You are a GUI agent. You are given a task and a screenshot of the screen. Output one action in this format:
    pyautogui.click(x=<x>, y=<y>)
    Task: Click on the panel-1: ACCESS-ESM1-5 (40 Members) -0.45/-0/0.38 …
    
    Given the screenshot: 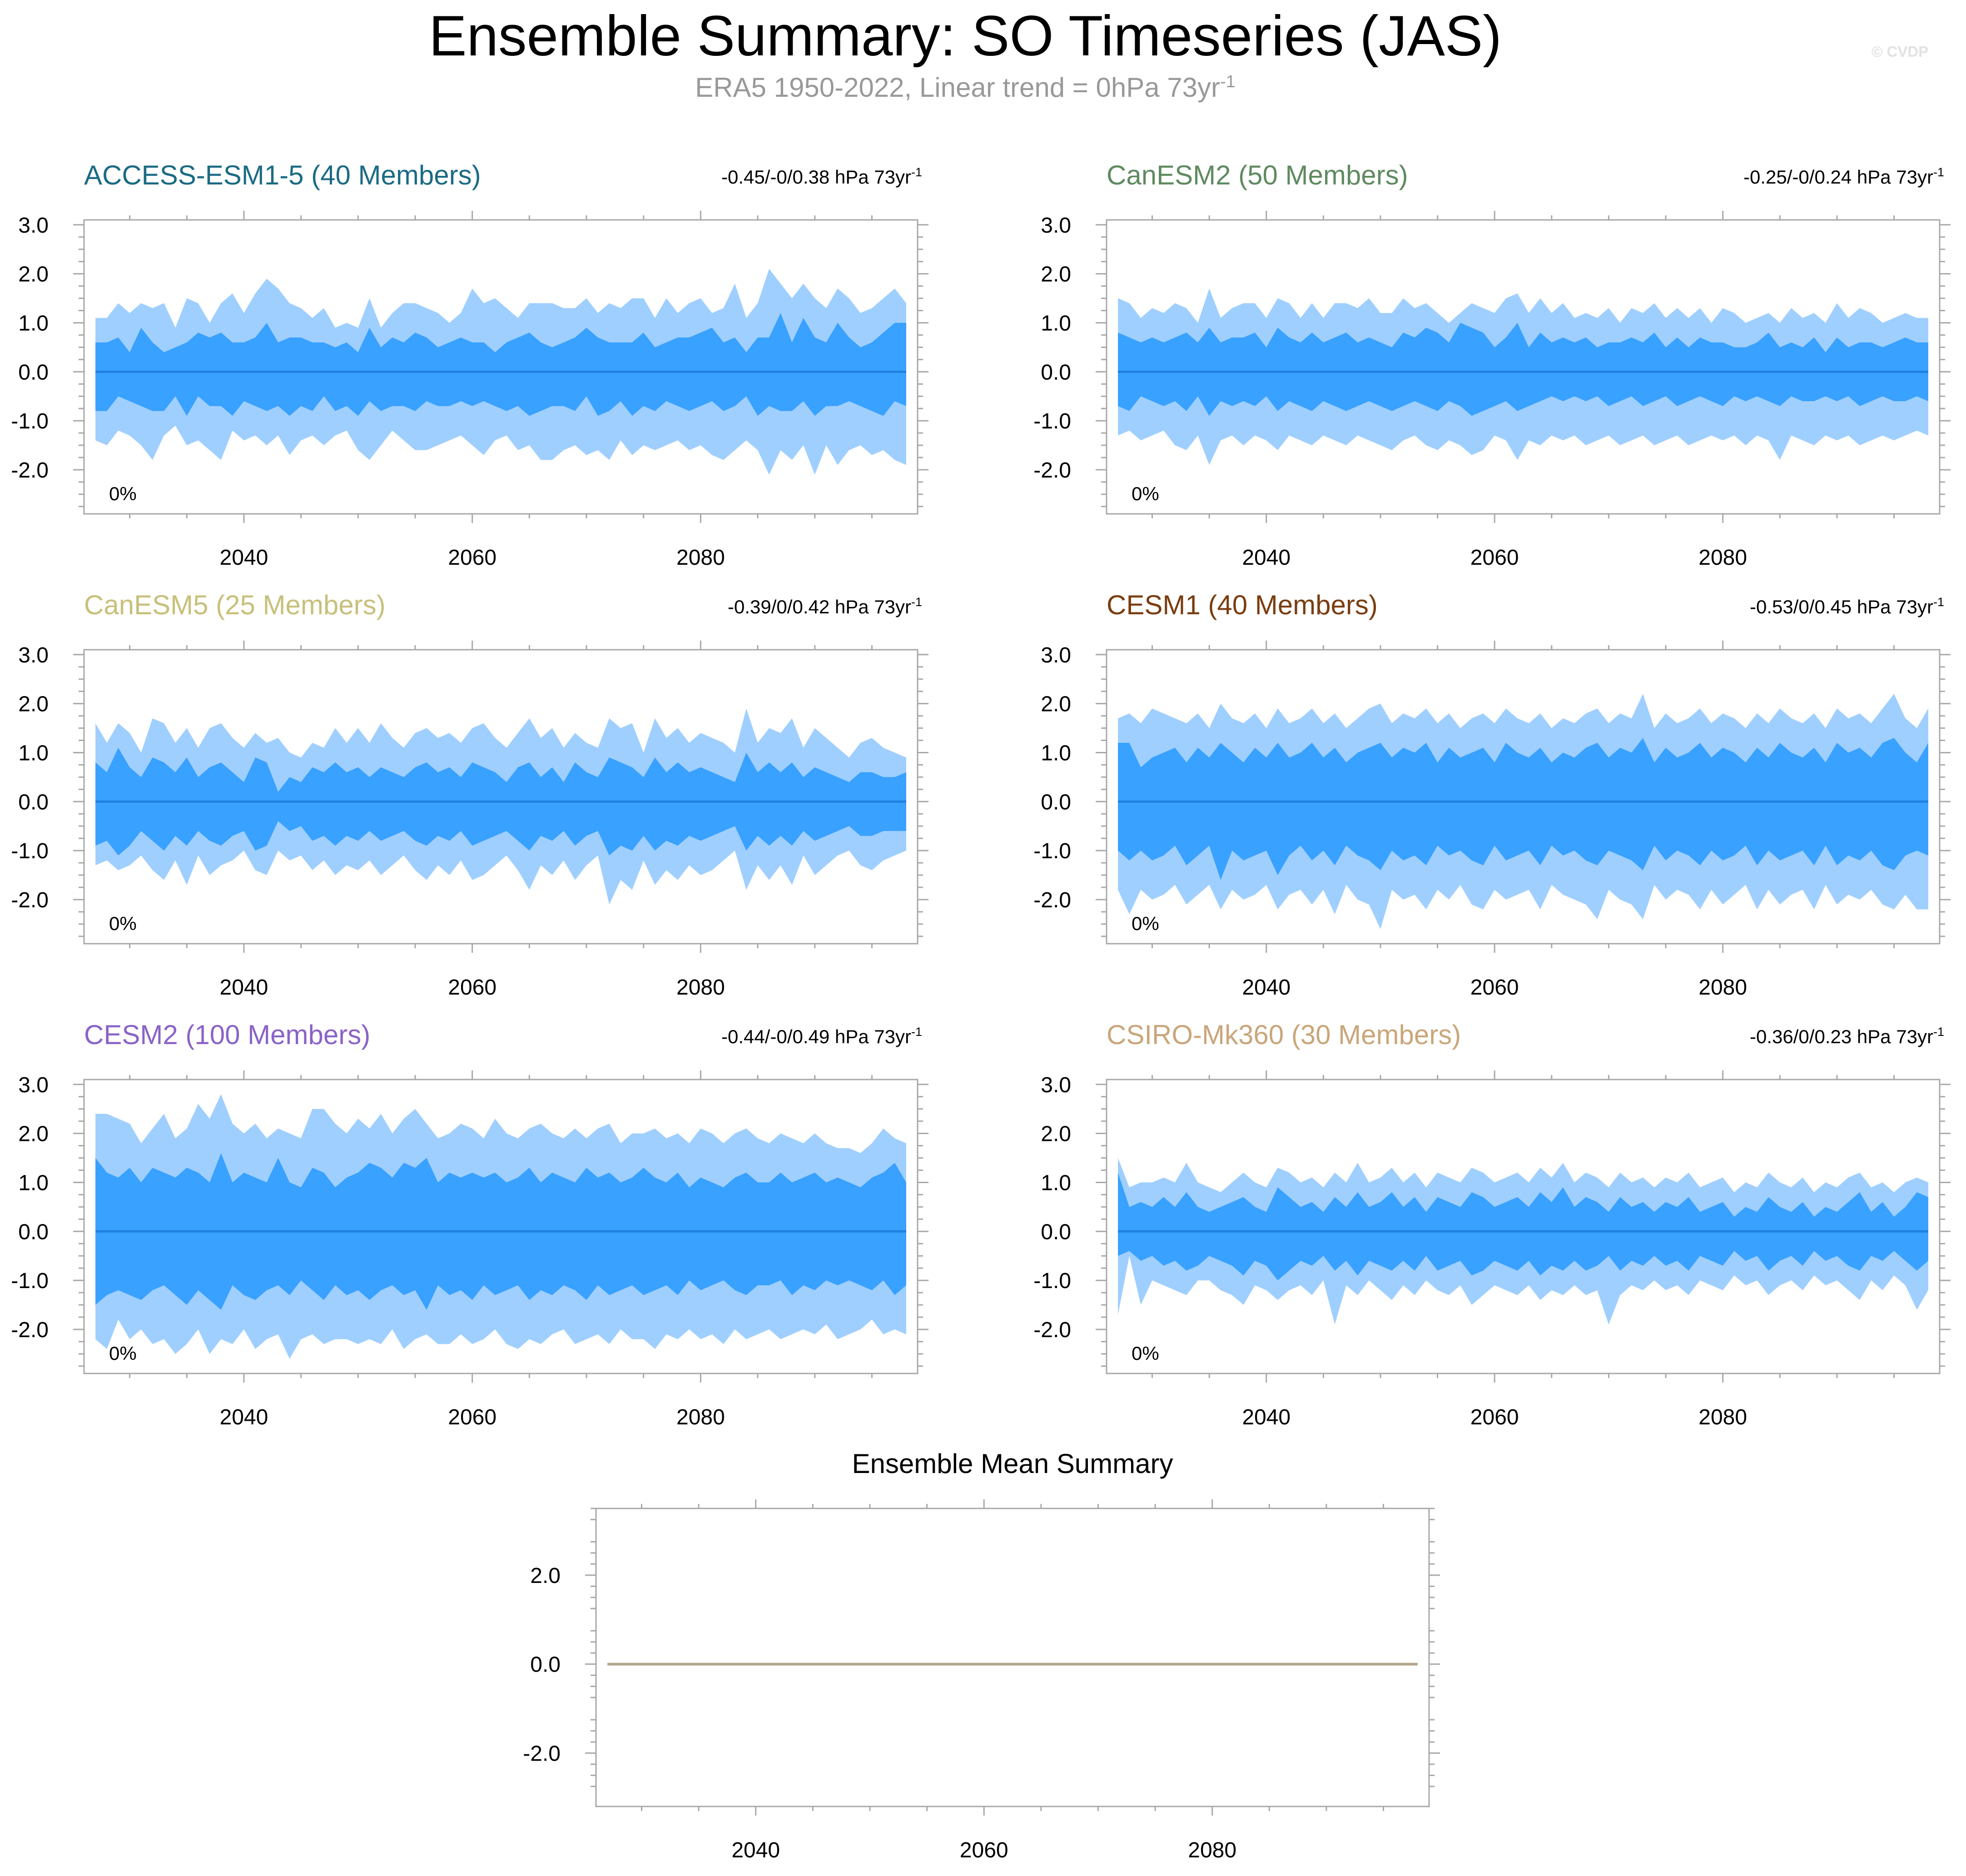 What is the action you would take?
    pyautogui.click(x=469, y=365)
    